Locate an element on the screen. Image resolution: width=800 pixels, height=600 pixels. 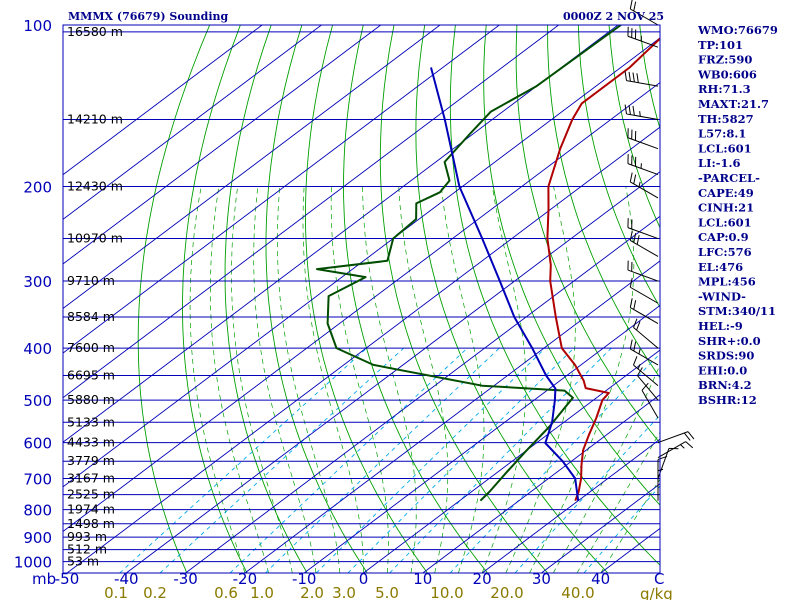
height-label: 1498 m is located at coordinates (91, 523).